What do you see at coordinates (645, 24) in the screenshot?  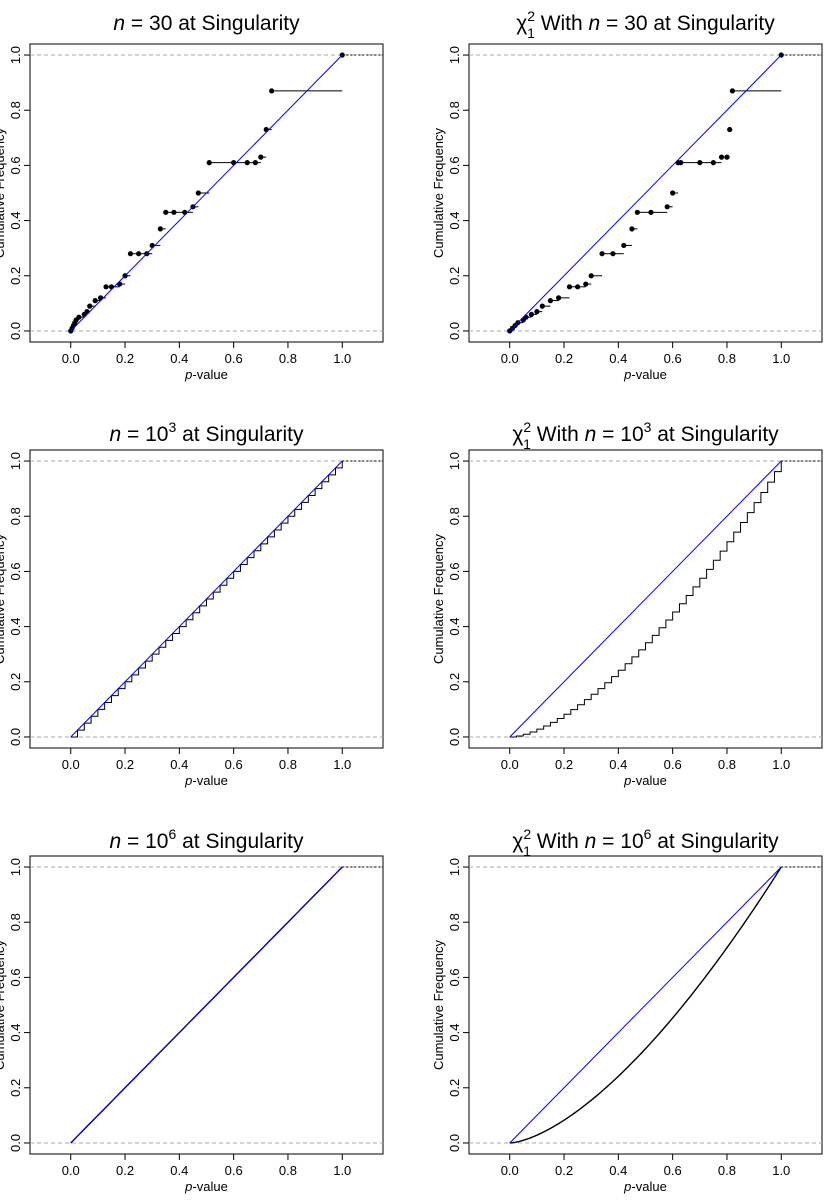 I see `chart-title: χ2 1 With n = 30 at Singularity` at bounding box center [645, 24].